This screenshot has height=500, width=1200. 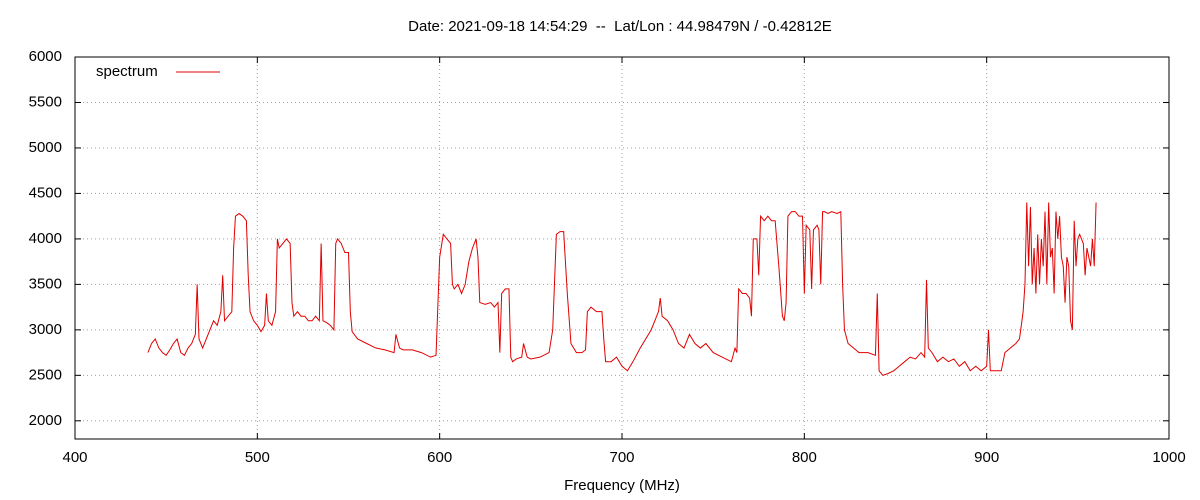 What do you see at coordinates (45, 283) in the screenshot?
I see `y-tick-label: 3500` at bounding box center [45, 283].